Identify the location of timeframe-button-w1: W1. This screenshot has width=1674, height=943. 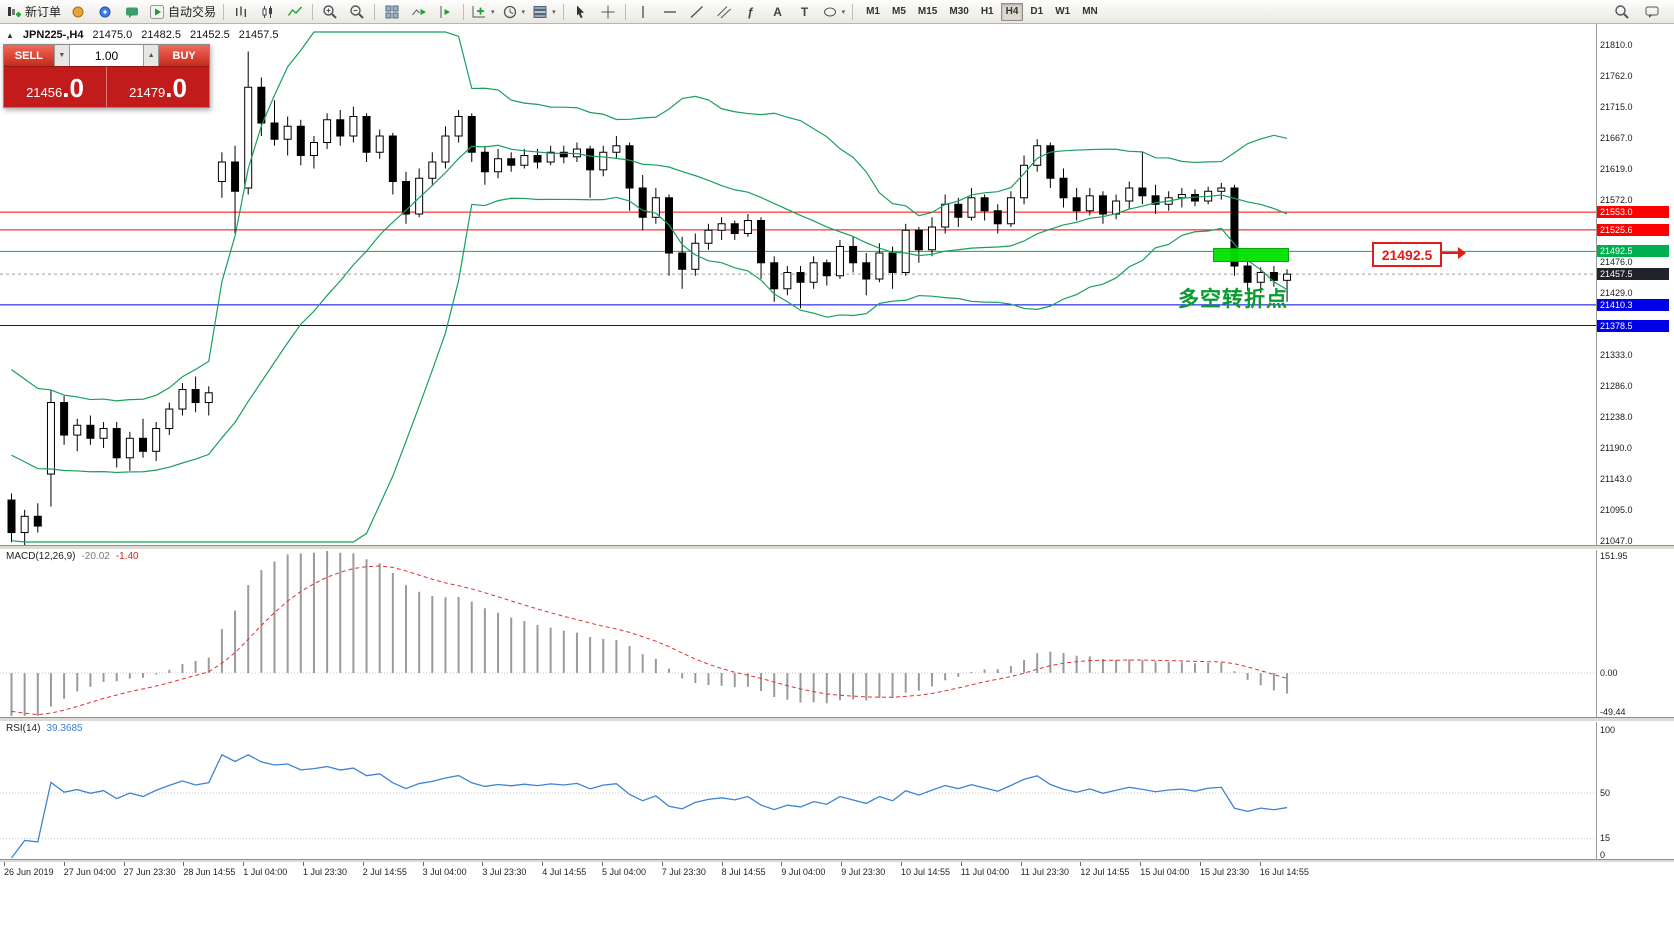
(1063, 11).